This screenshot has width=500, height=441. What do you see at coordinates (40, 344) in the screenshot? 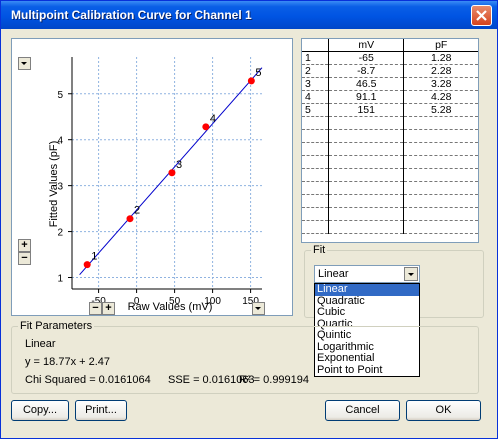
I see `fit-model-name: Linear` at bounding box center [40, 344].